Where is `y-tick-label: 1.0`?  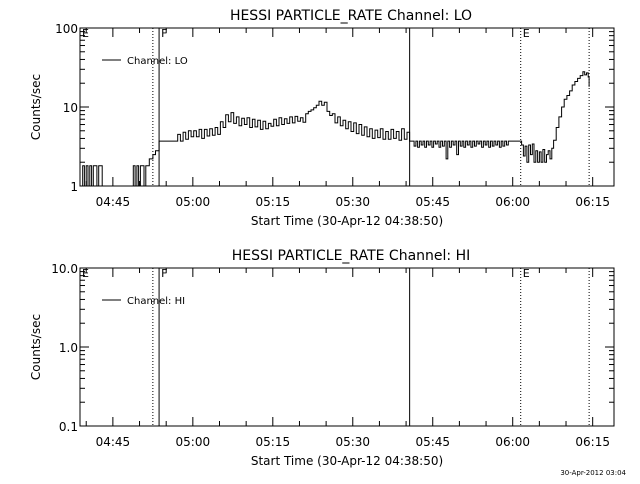
y-tick-label: 1.0 is located at coordinates (68, 348).